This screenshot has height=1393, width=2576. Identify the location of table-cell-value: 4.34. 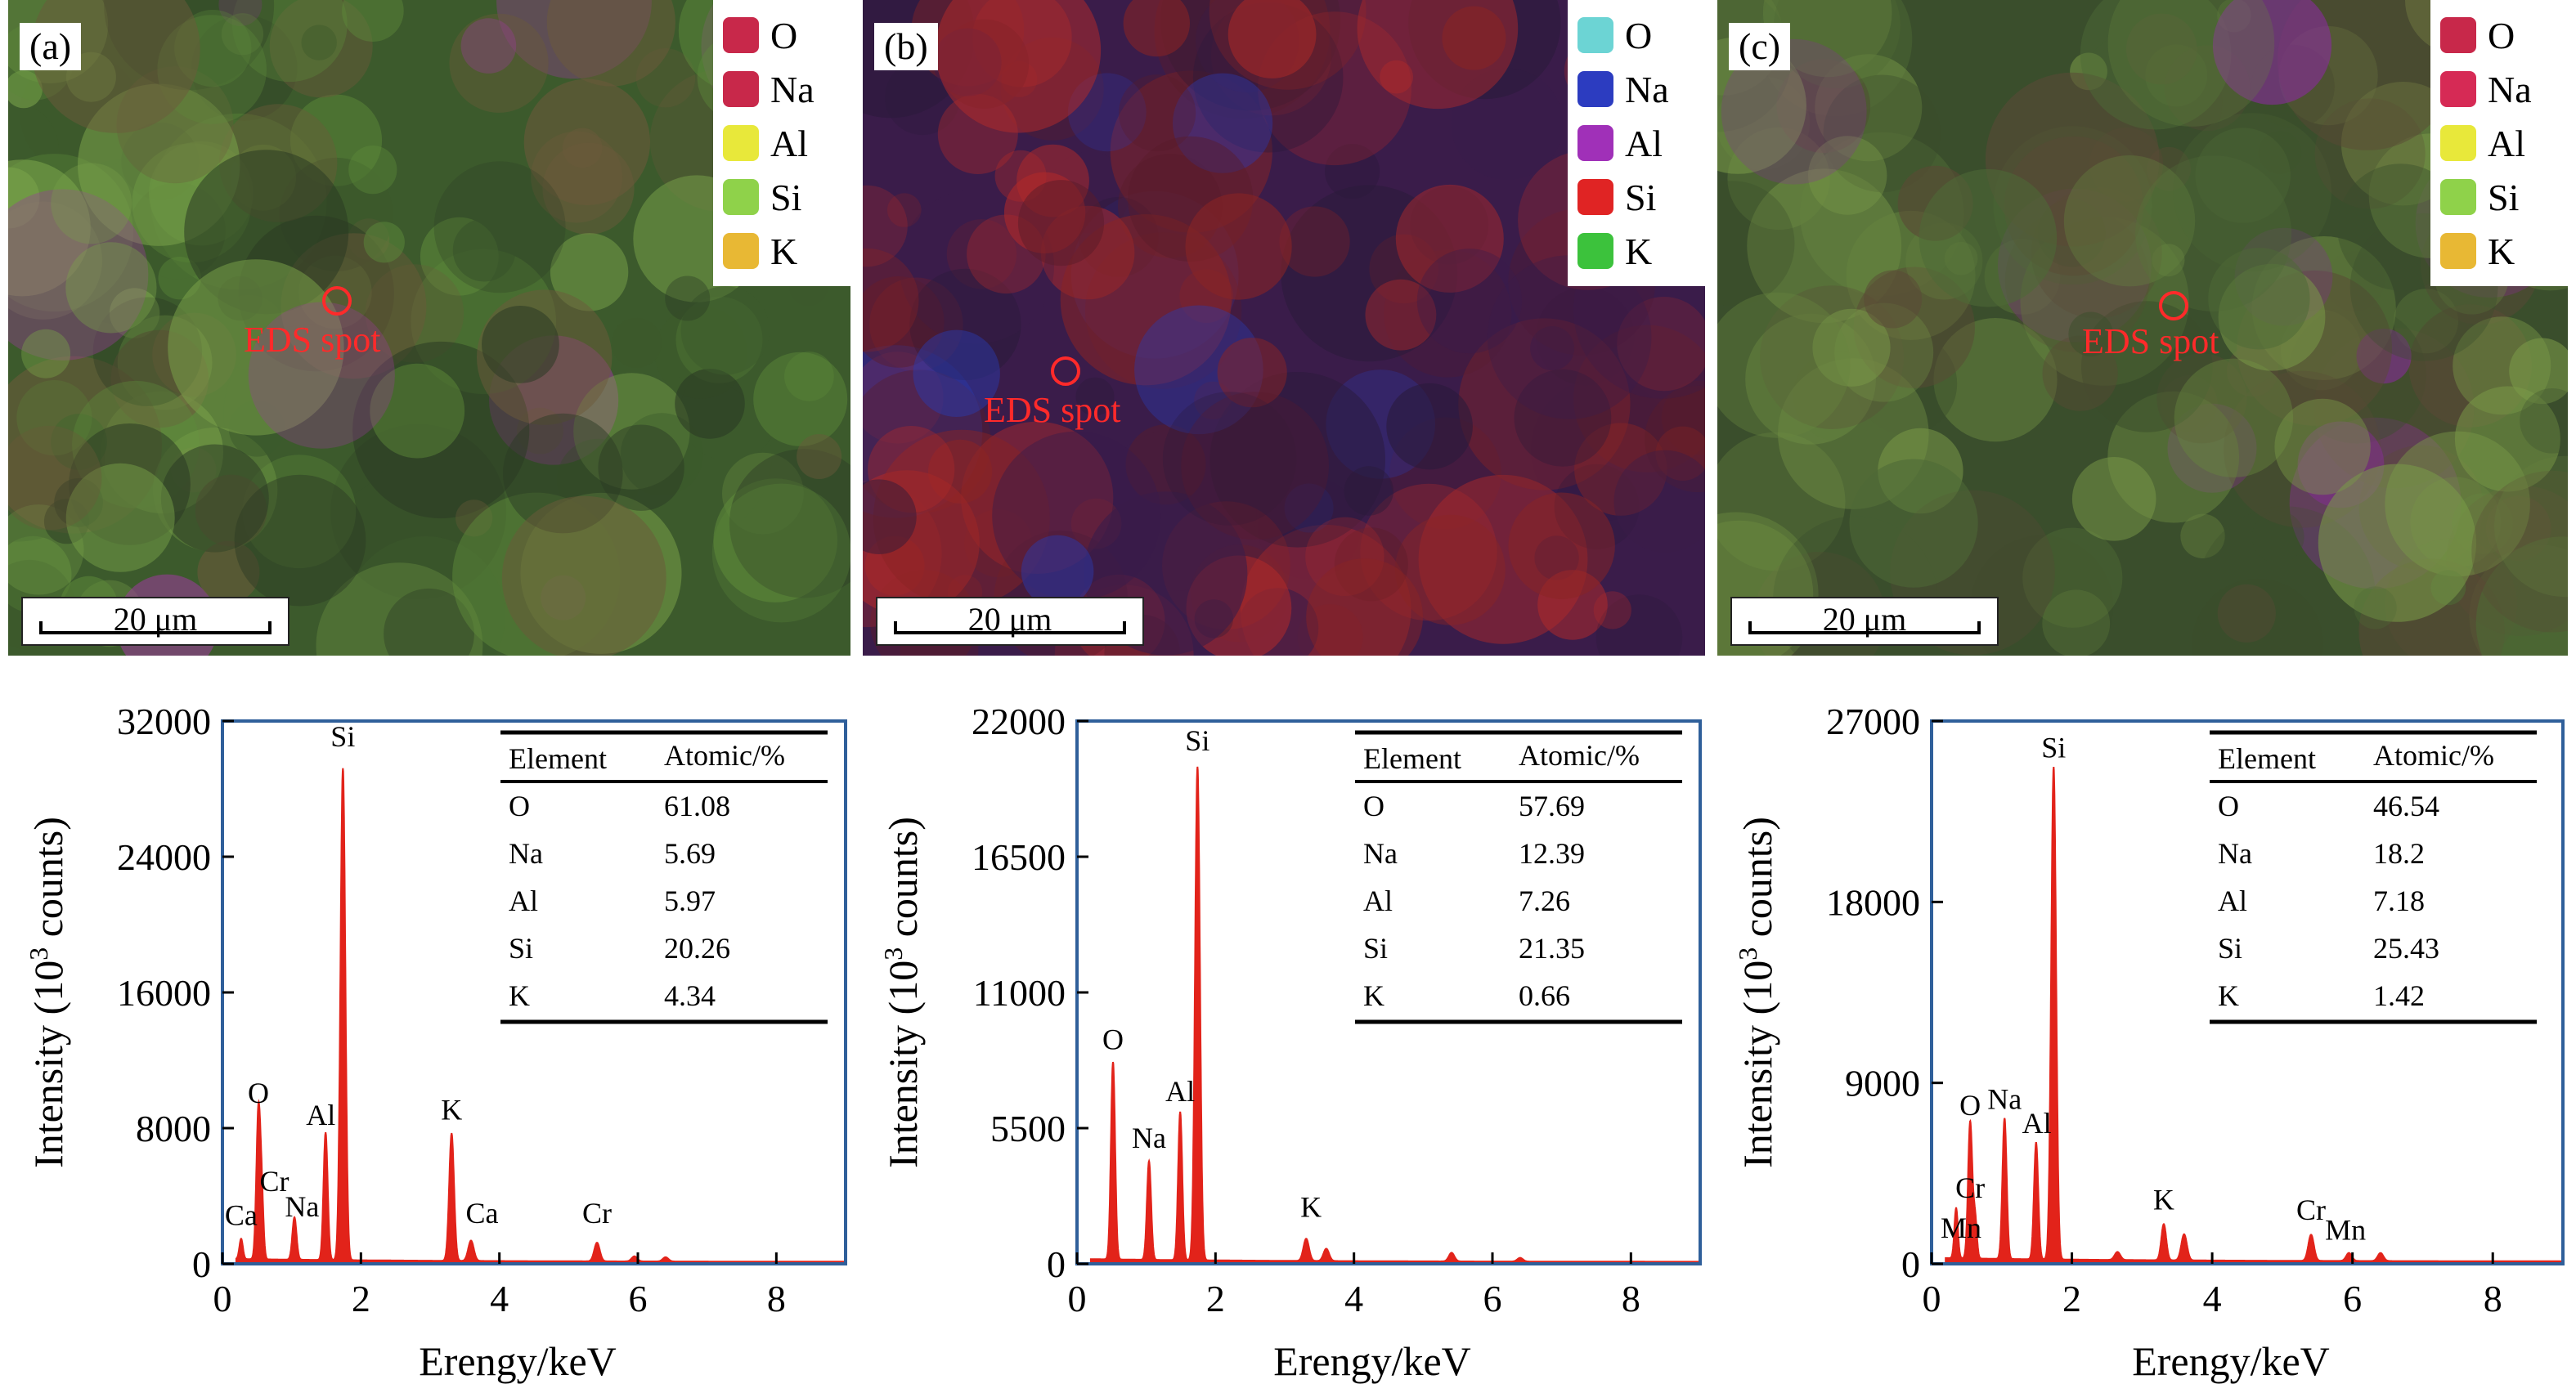
(690, 996).